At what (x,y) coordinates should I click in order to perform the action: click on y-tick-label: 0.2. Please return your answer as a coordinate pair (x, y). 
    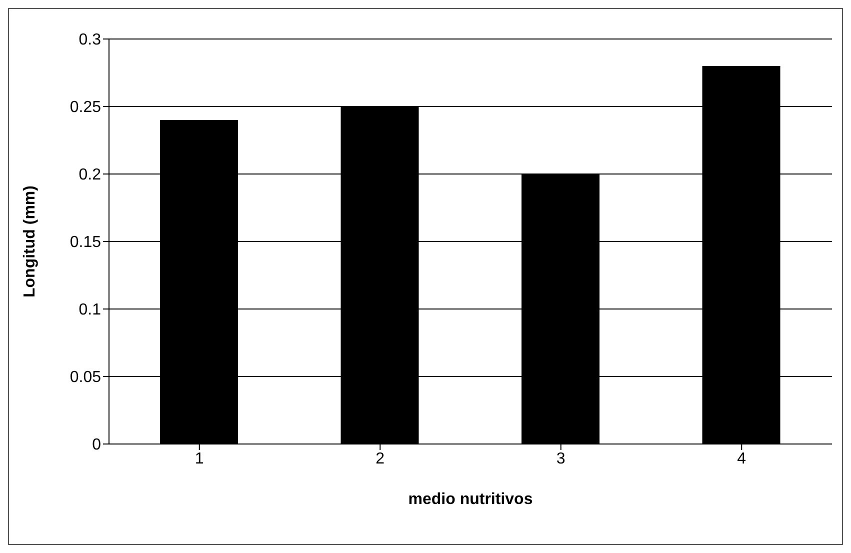
    Looking at the image, I should click on (90, 175).